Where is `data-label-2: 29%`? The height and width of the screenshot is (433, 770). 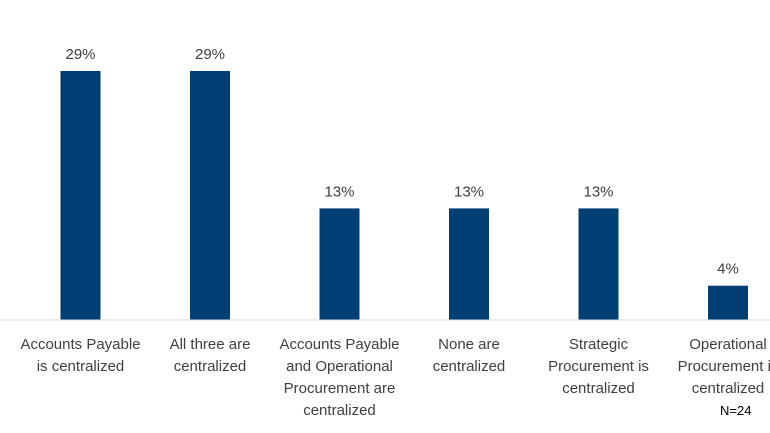
data-label-2: 29% is located at coordinates (210, 54).